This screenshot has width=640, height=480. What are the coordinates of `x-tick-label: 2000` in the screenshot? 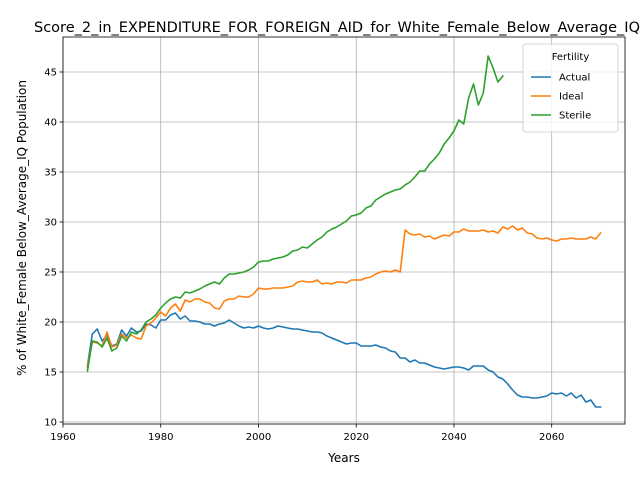 It's located at (258, 437).